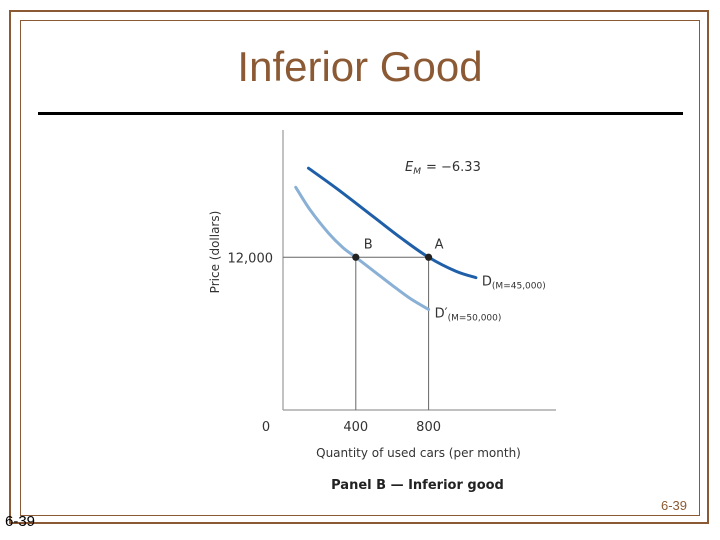 Image resolution: width=720 pixels, height=540 pixels. I want to click on x-tick-label-0: 0, so click(266, 427).